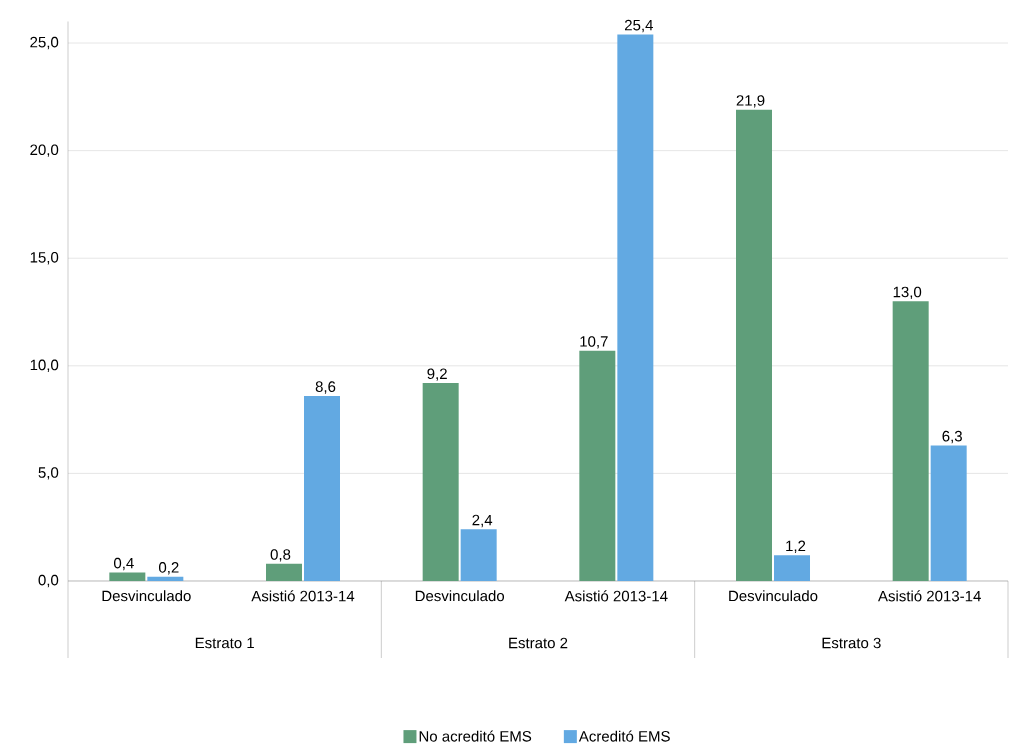 Image resolution: width=1010 pixels, height=748 pixels. I want to click on y-tick-label: 20,0, so click(44, 150).